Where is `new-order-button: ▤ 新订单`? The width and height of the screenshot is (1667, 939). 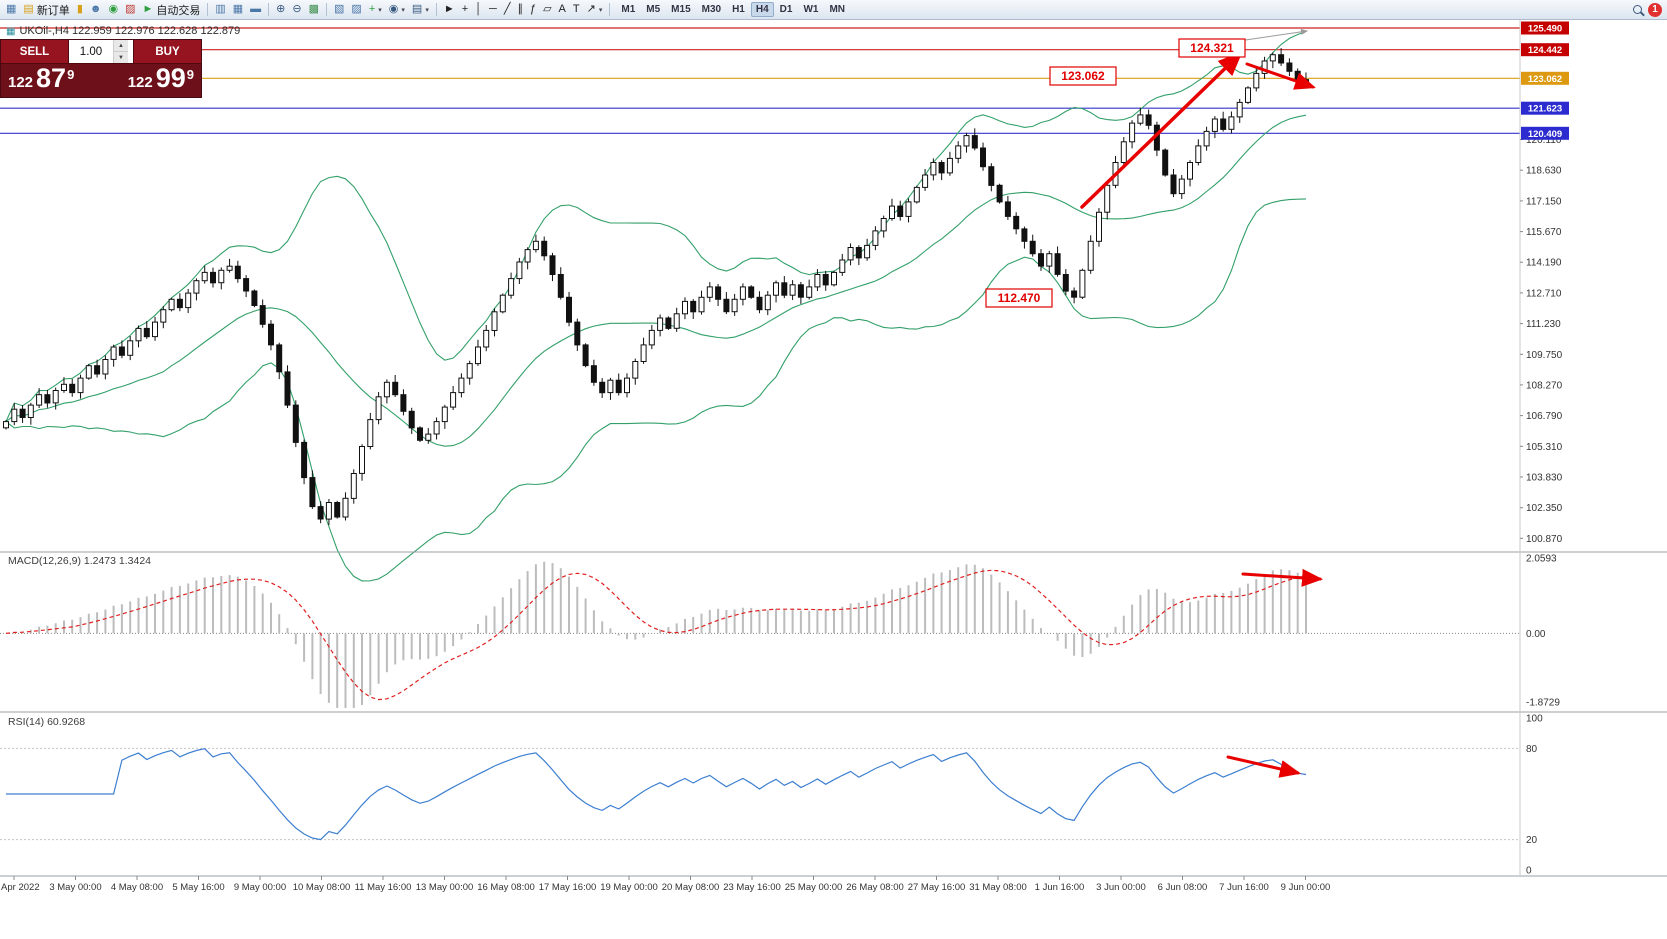
new-order-button: ▤ 新订单 is located at coordinates (46, 10).